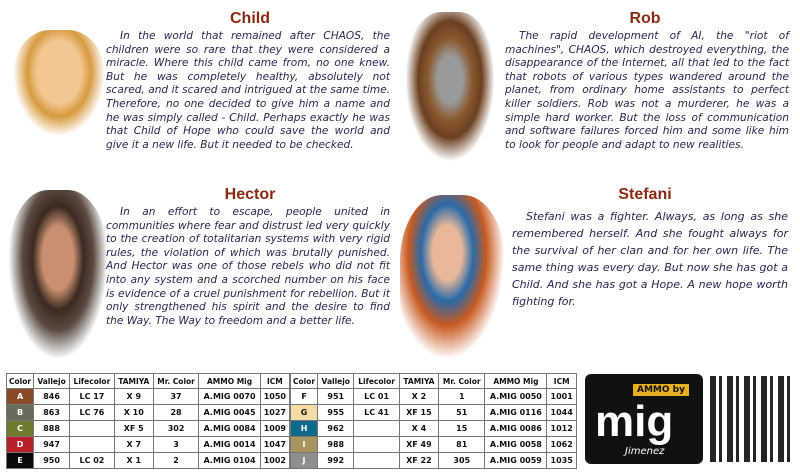 The width and height of the screenshot is (800, 472). Describe the element at coordinates (51, 460) in the screenshot. I see `cell-vallejo: 950` at that location.